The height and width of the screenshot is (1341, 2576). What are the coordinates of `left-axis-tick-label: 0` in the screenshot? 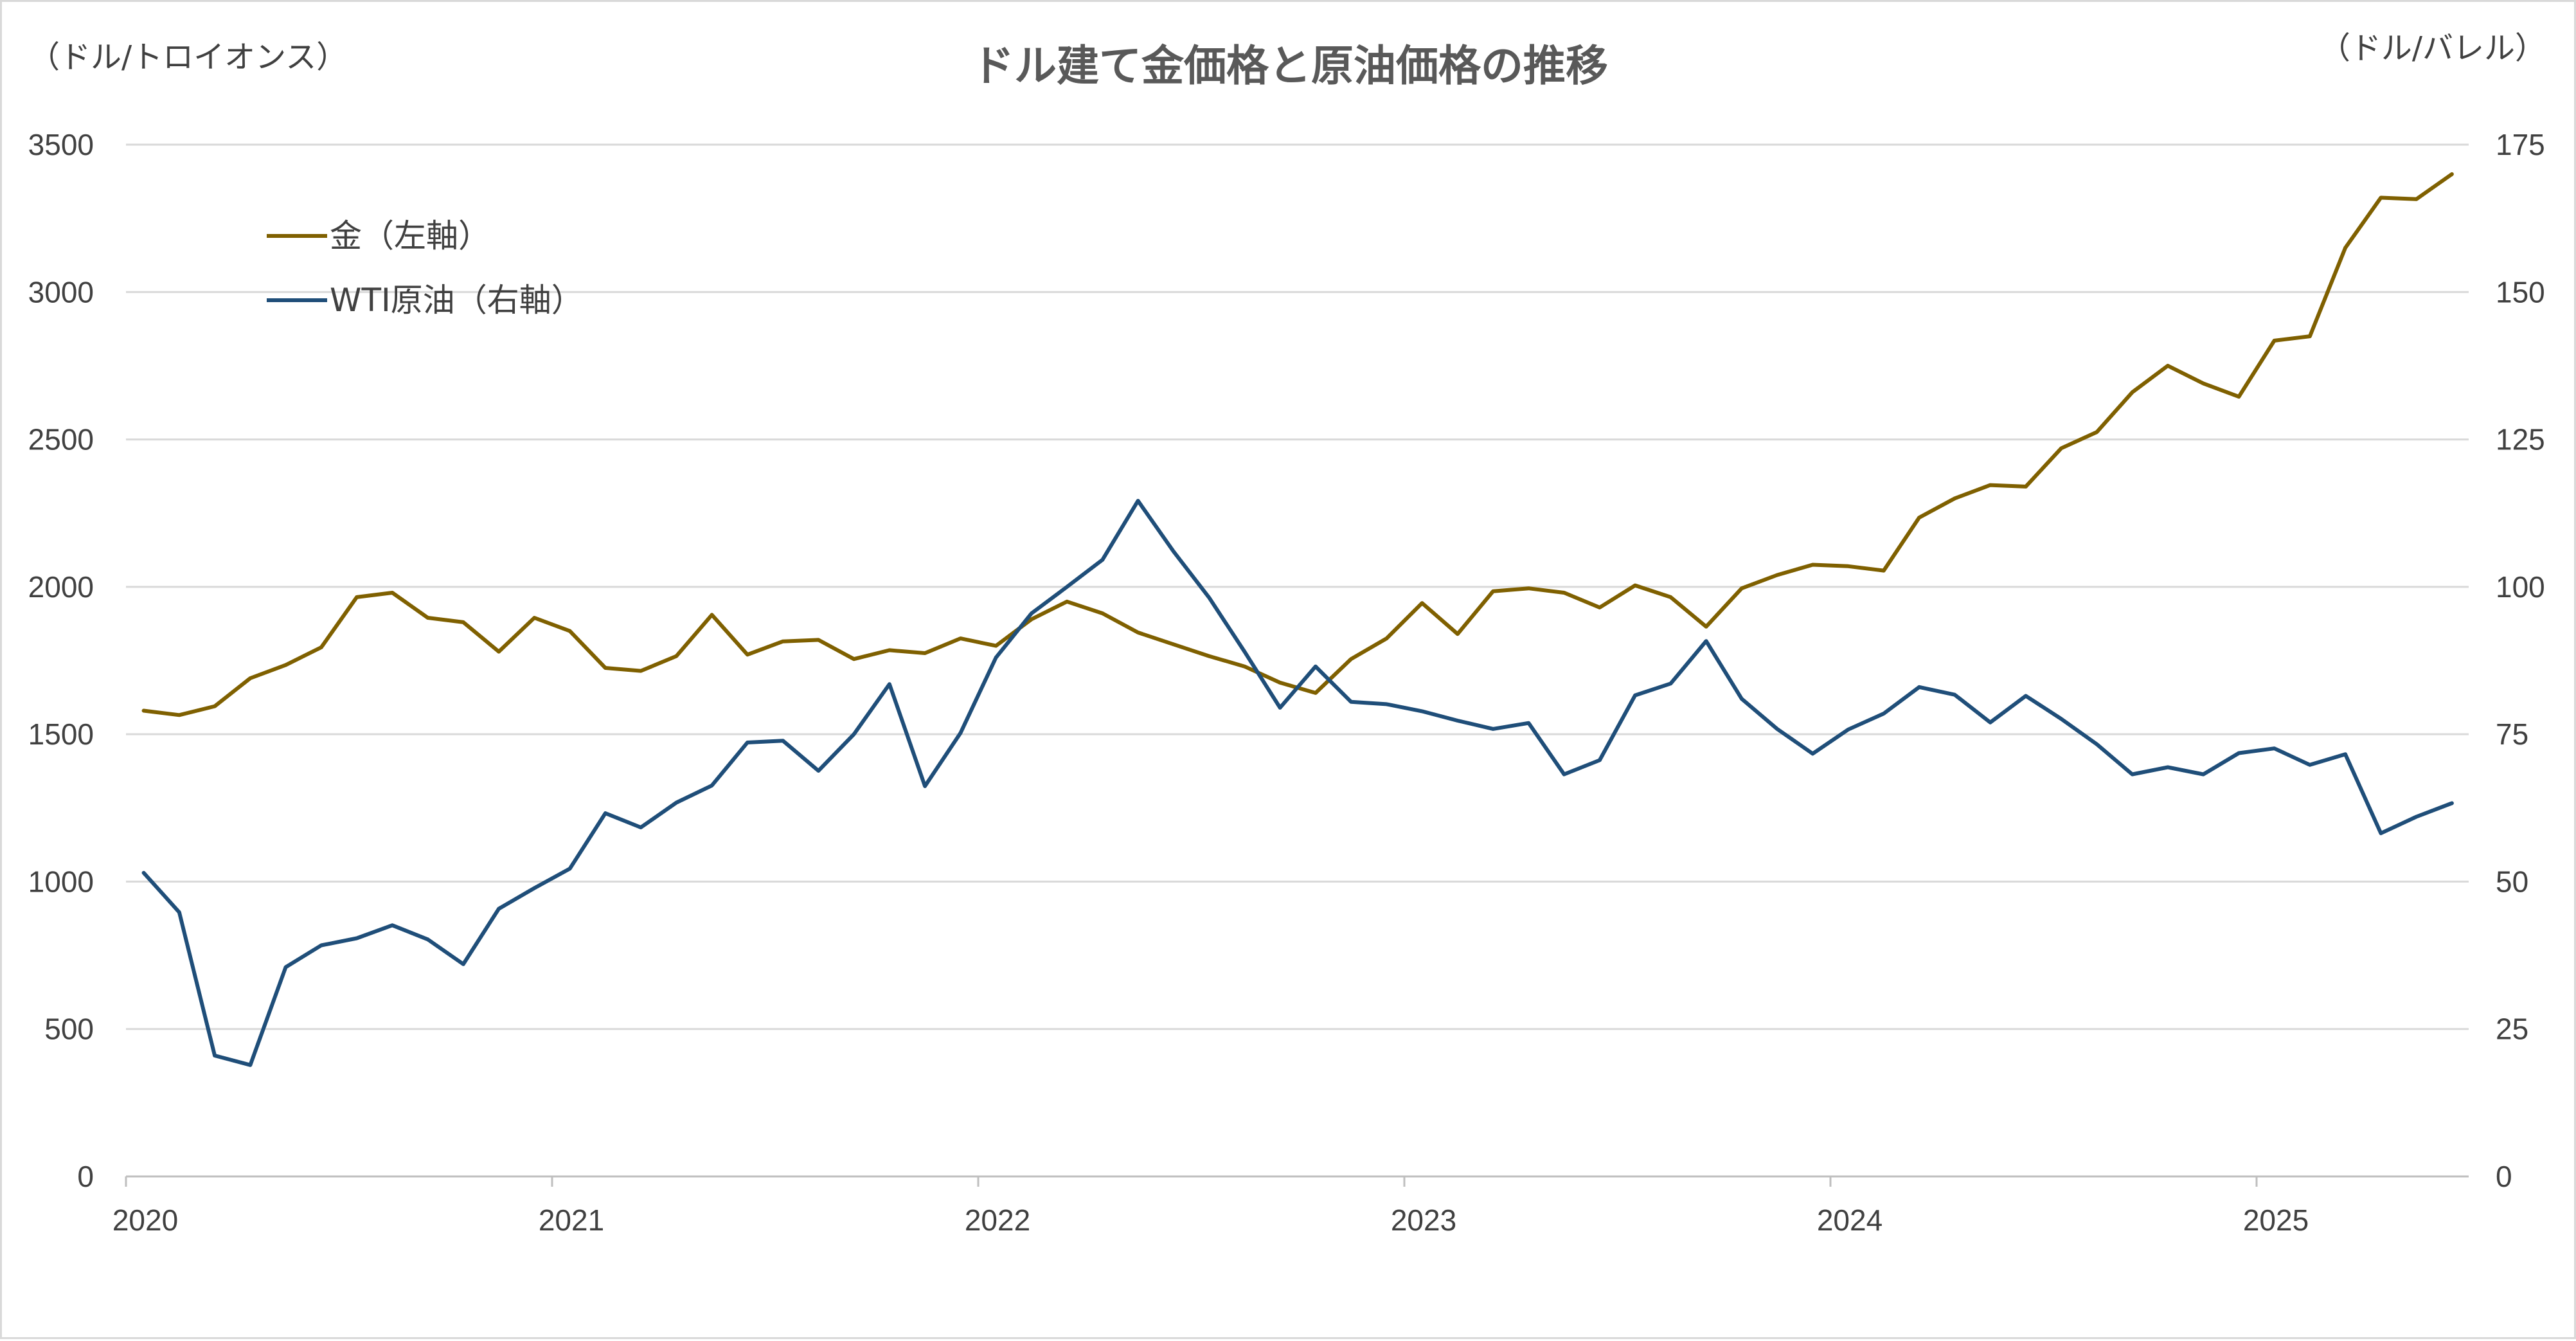 It's located at (85, 1176).